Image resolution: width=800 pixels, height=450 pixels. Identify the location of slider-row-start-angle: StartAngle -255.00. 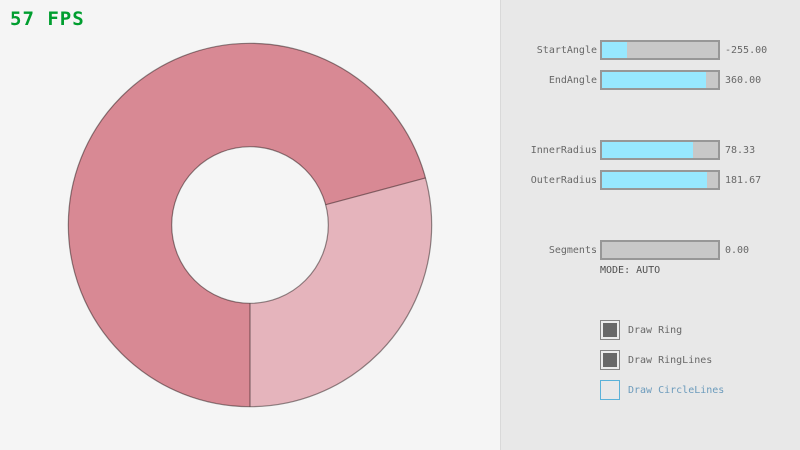
(650, 50).